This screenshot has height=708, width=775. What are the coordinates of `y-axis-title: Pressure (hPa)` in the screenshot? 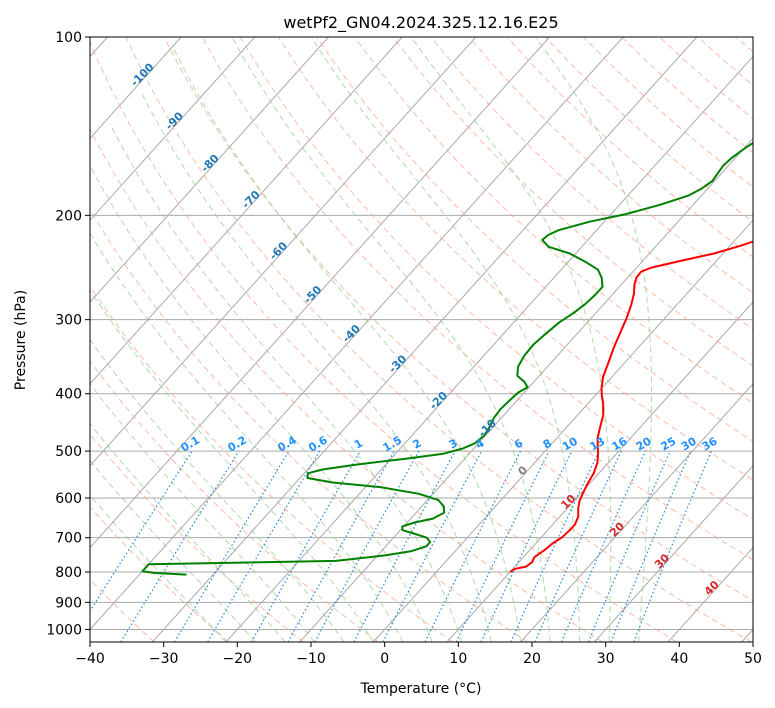 It's located at (21, 340).